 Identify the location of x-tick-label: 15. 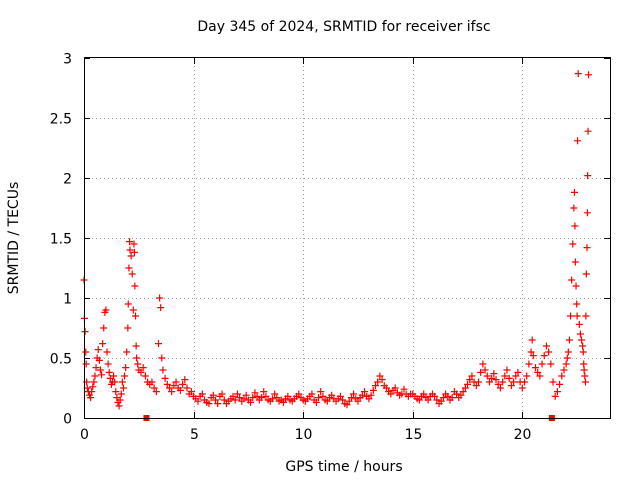
(414, 435).